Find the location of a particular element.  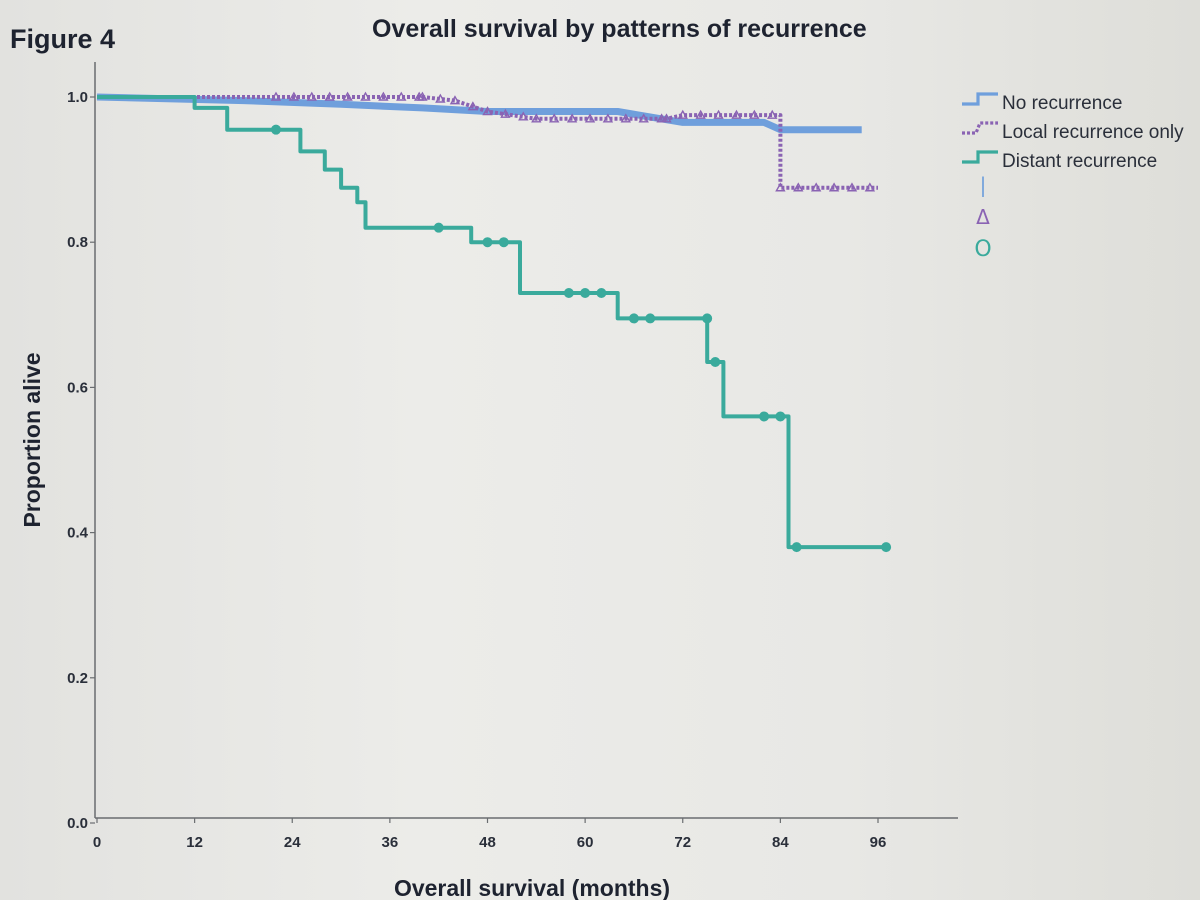

x-tick-group: 0 12 24 36 48 60 72 84 96 is located at coordinates (490, 834).